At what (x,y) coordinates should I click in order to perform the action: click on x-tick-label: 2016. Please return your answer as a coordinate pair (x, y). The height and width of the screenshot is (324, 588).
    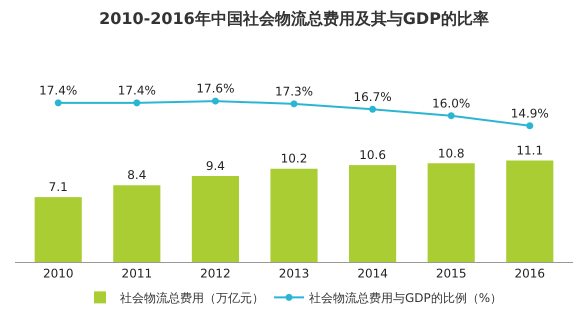
    Looking at the image, I should click on (530, 273).